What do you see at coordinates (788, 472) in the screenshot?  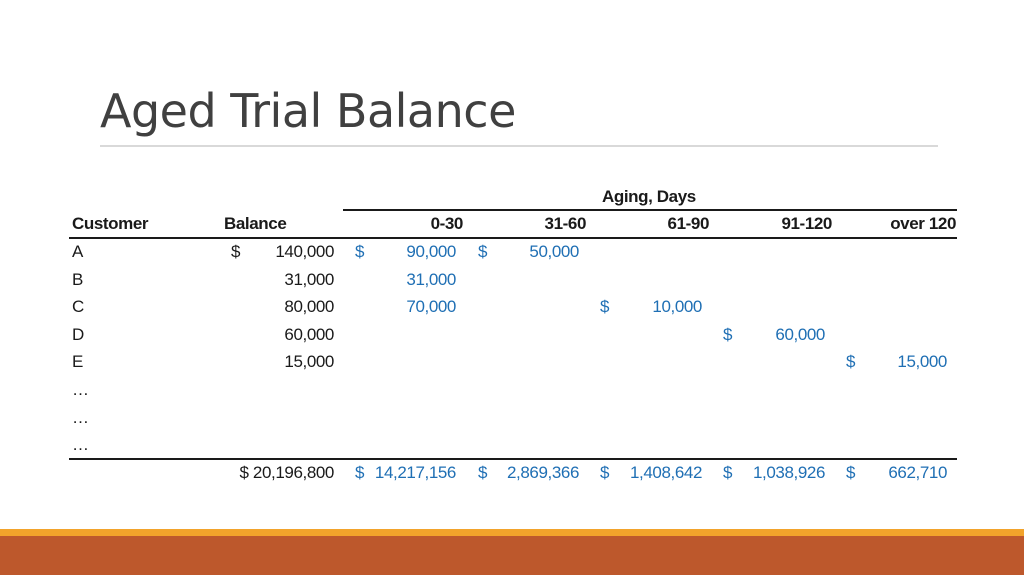 I see `total-cell-value: 1,038,926` at bounding box center [788, 472].